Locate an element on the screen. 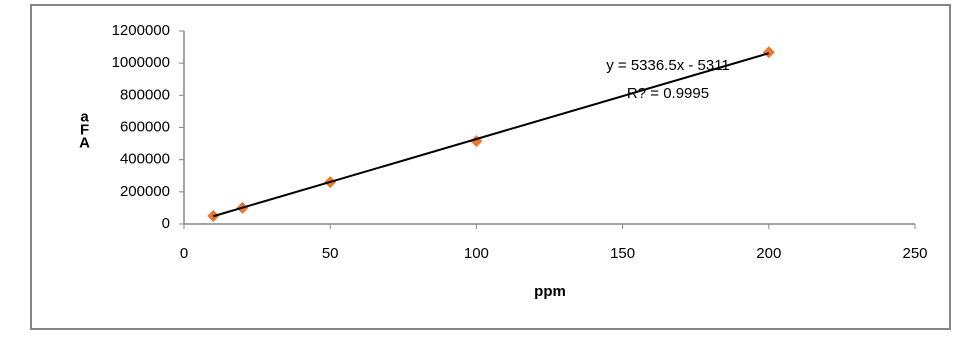 This screenshot has width=972, height=340. y-tick-label: 800000 is located at coordinates (145, 94).